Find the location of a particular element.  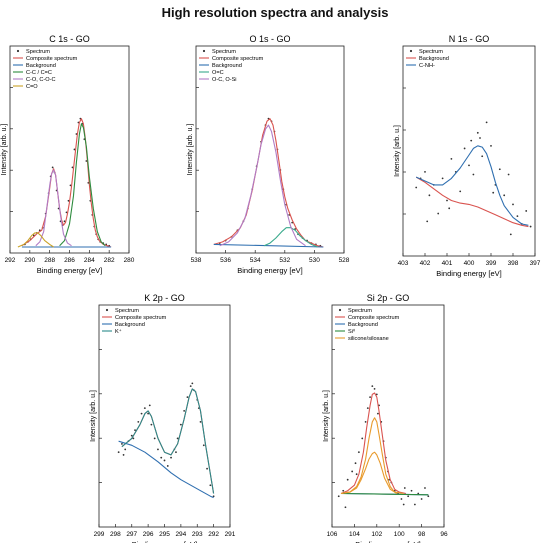

x-tick-label: 400 is located at coordinates (469, 263).